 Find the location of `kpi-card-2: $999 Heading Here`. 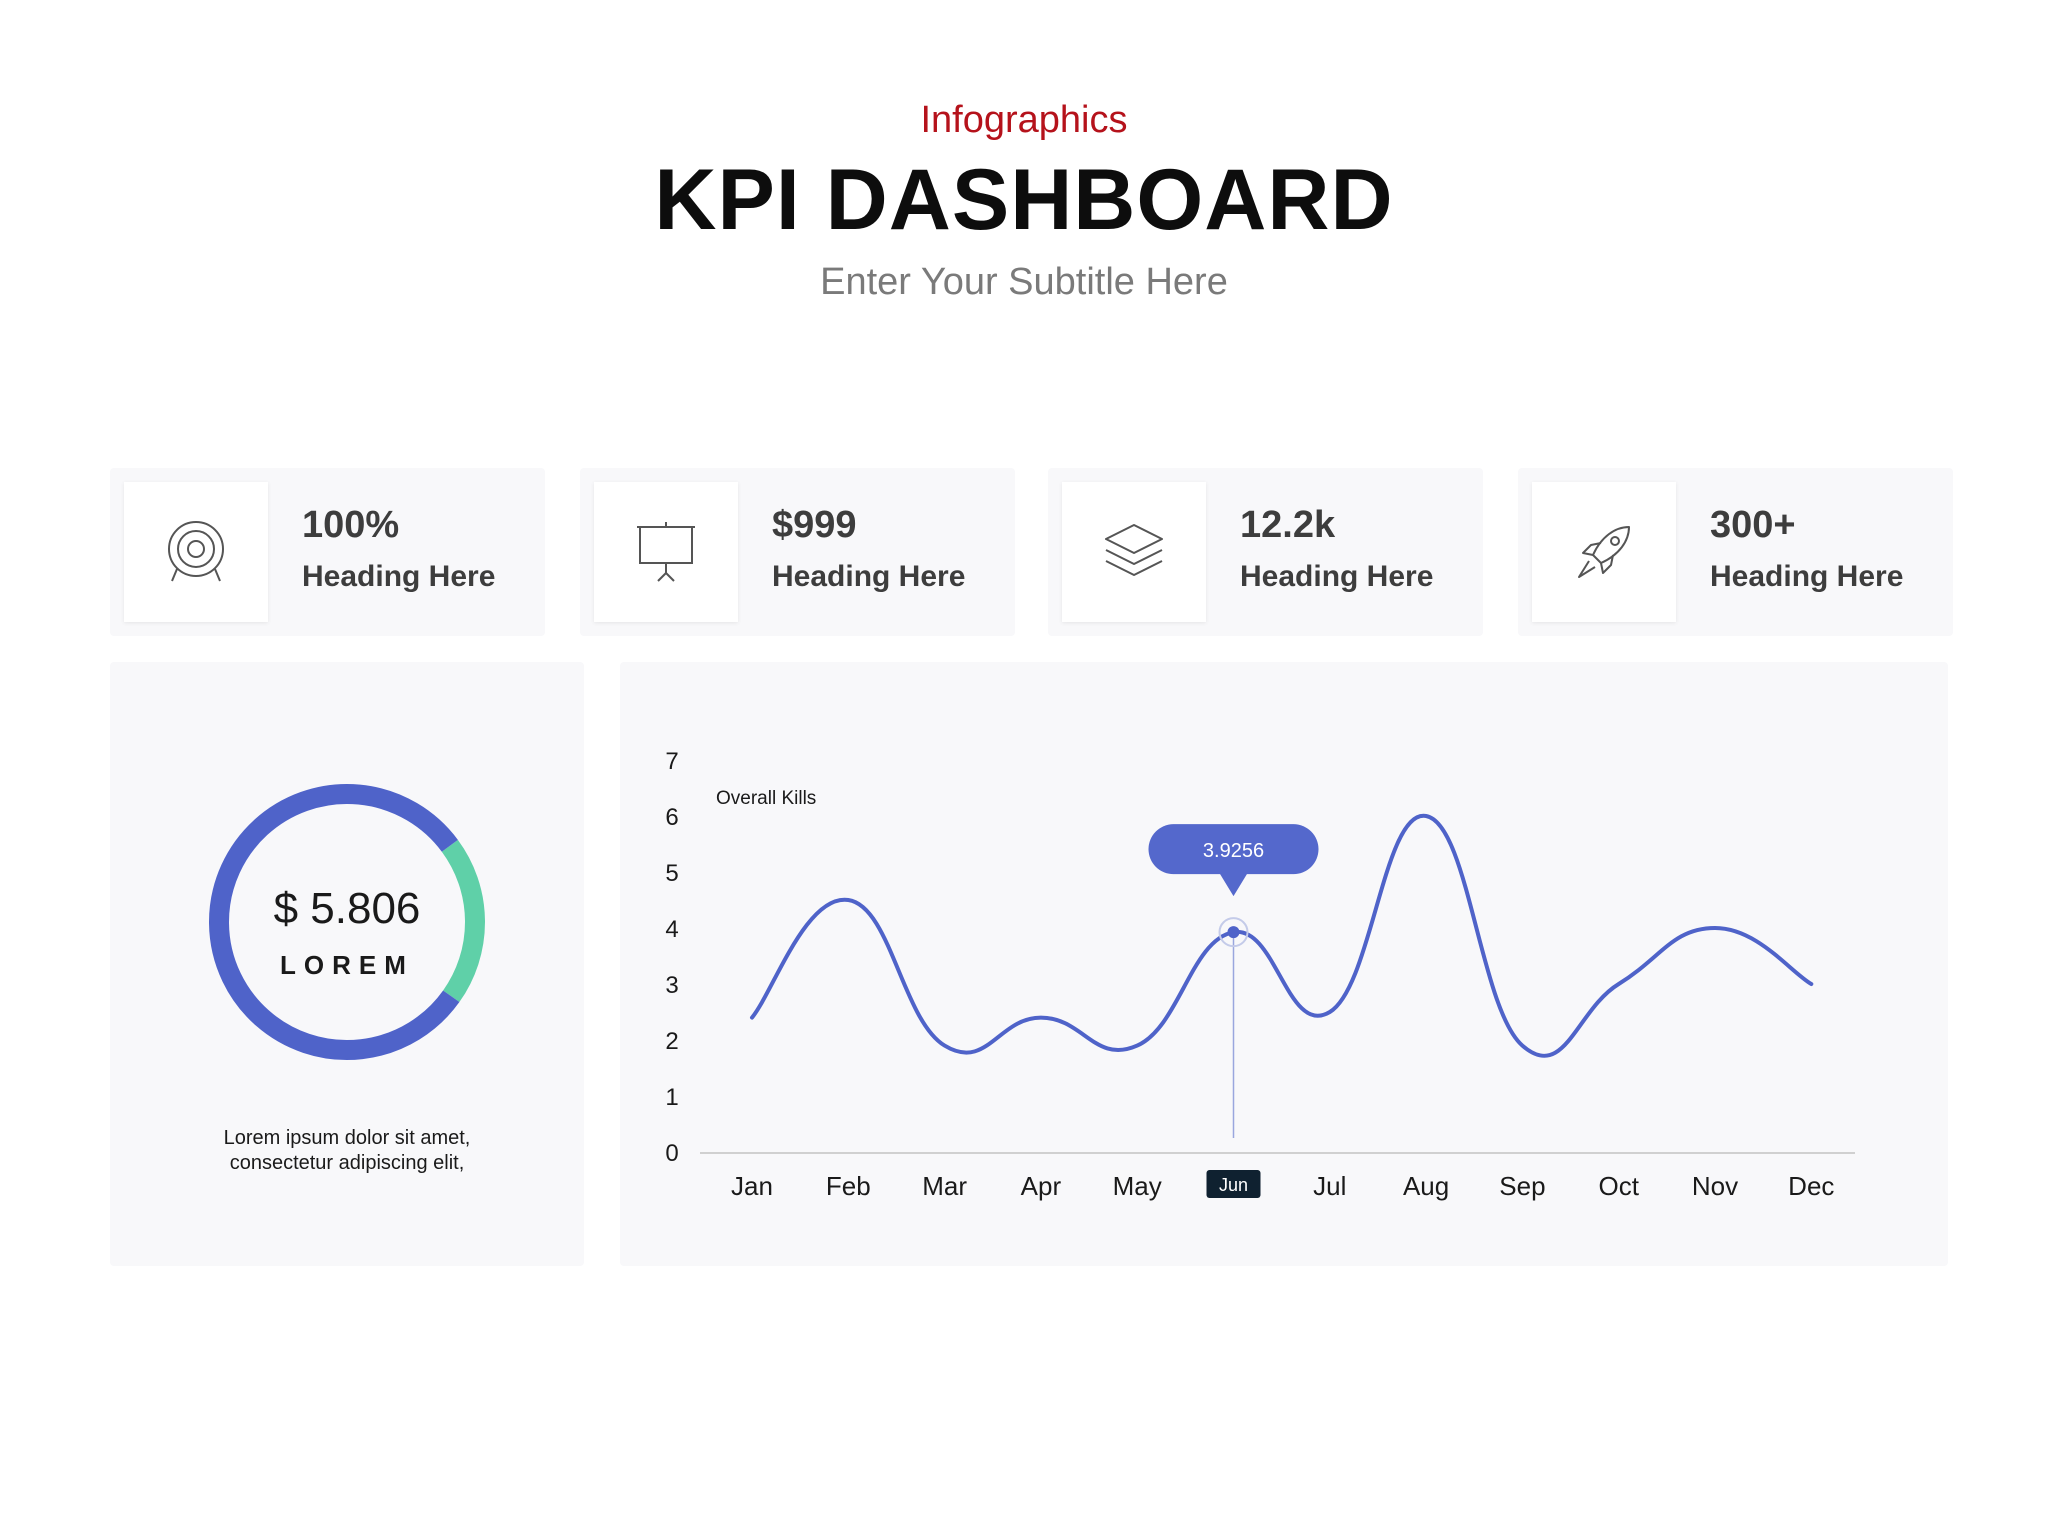

kpi-card-2: $999 Heading Here is located at coordinates (797, 552).